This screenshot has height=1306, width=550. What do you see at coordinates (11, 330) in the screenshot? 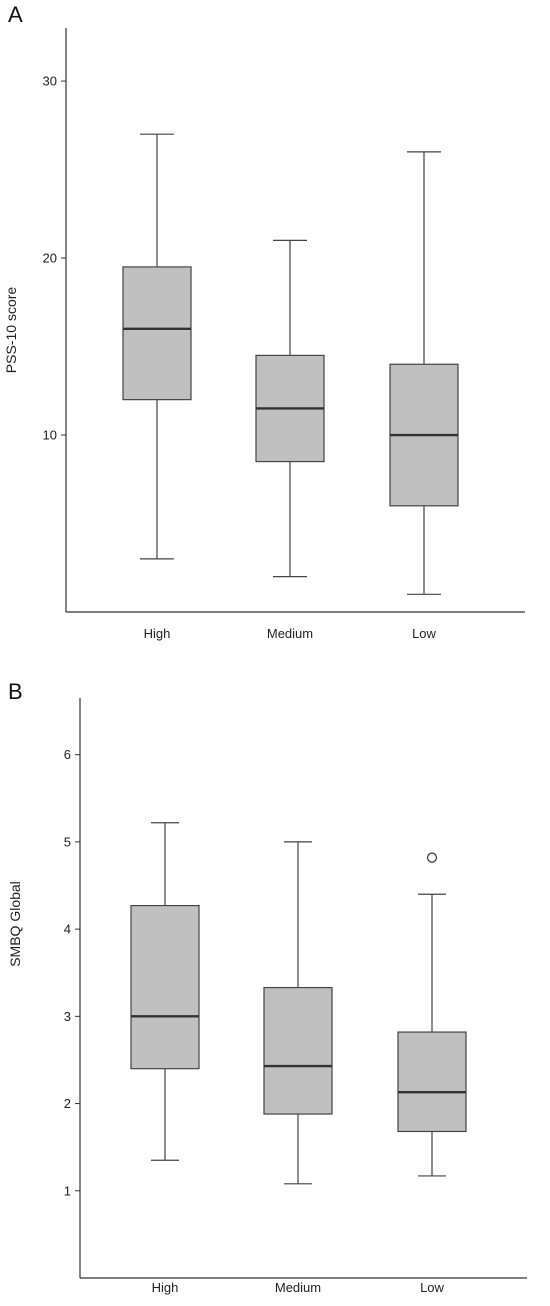
I see `y-axis-title: PSS-10 score` at bounding box center [11, 330].